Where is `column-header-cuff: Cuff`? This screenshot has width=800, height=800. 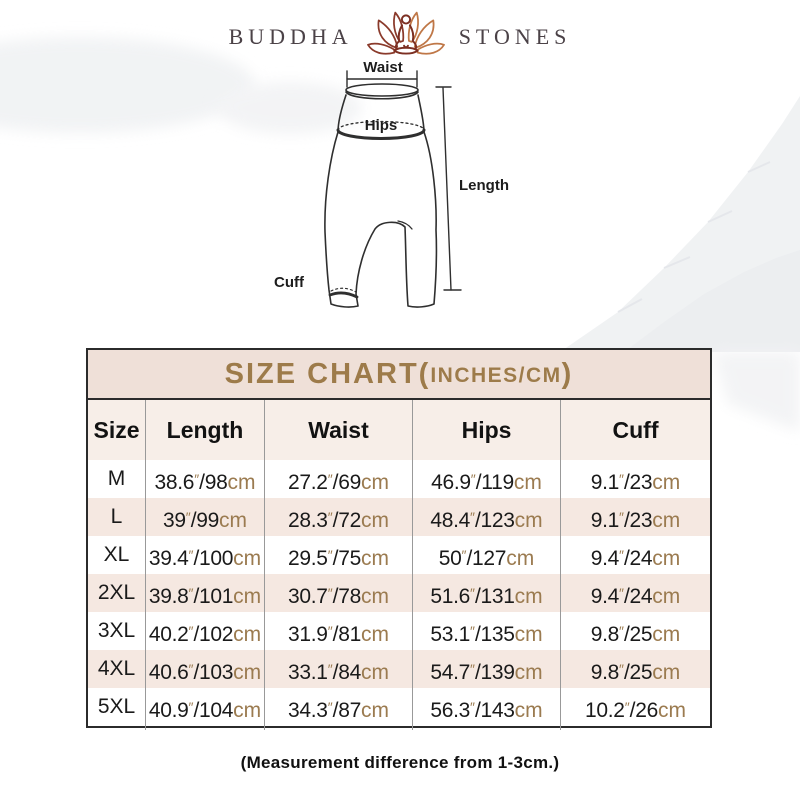
column-header-cuff: Cuff is located at coordinates (635, 430).